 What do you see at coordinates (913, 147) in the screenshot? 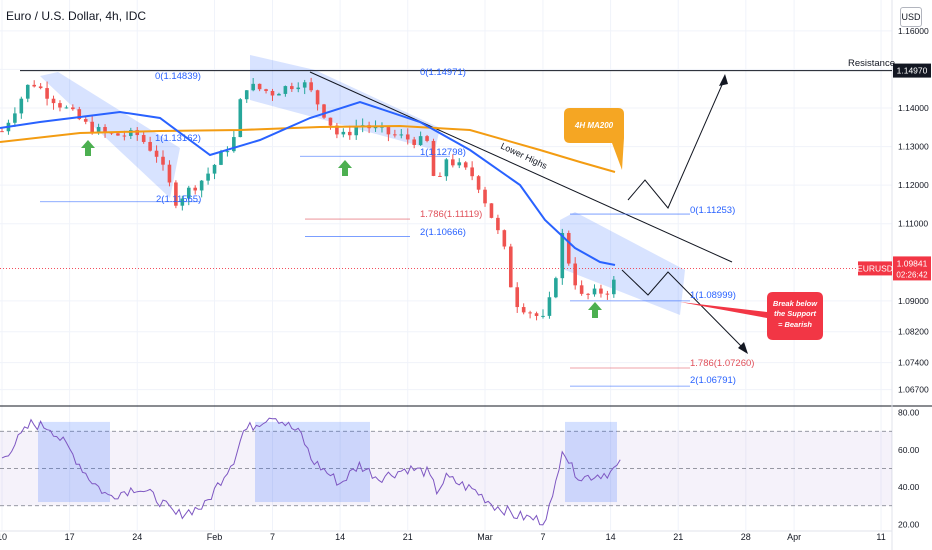
I see `price-tick-label: 1.13000` at bounding box center [913, 147].